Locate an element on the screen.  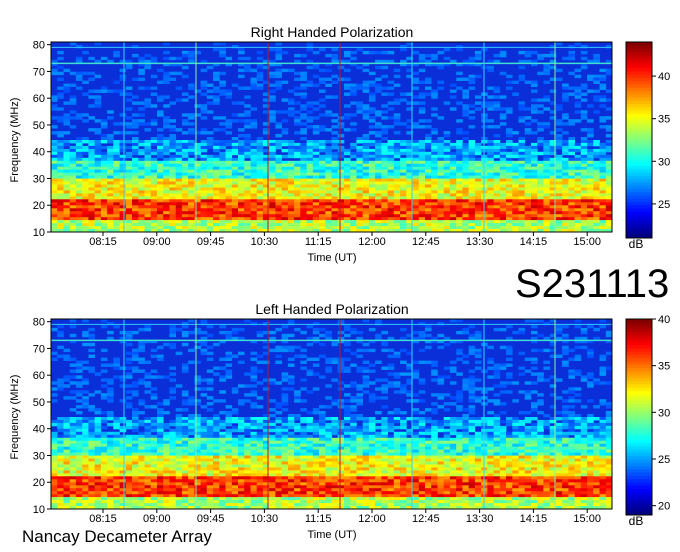
x-tick-label: 14:15 is located at coordinates (534, 242).